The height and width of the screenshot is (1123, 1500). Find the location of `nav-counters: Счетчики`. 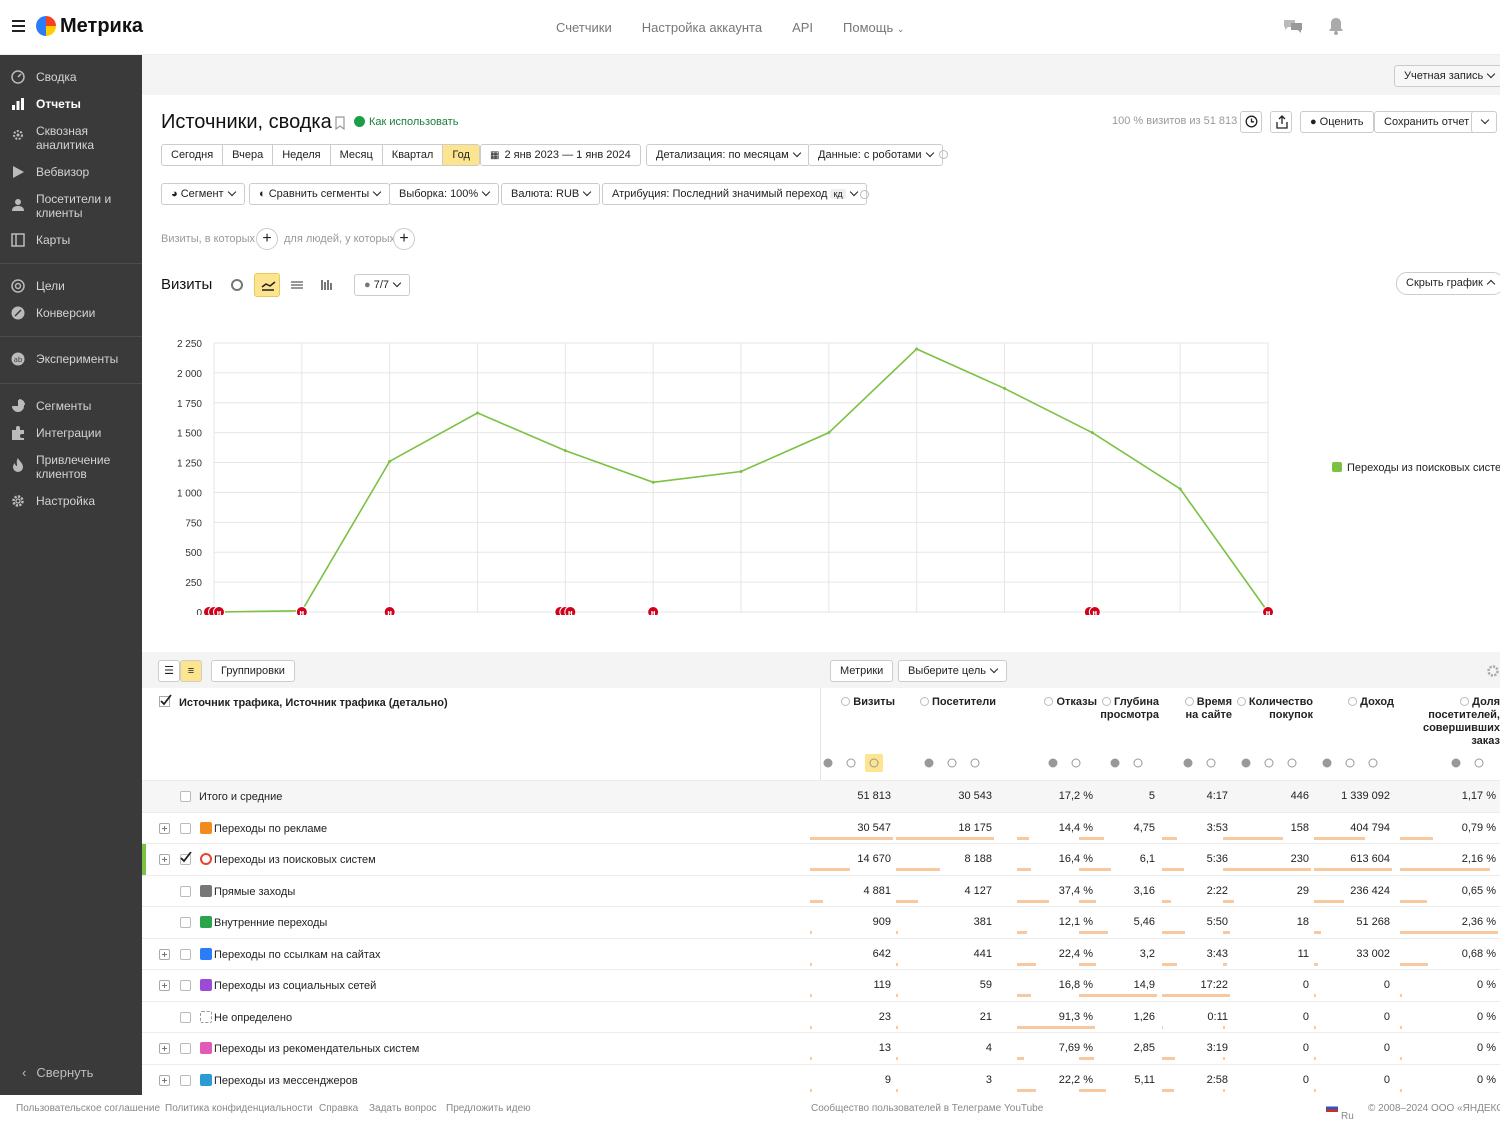

nav-counters: Счетчики is located at coordinates (584, 27).